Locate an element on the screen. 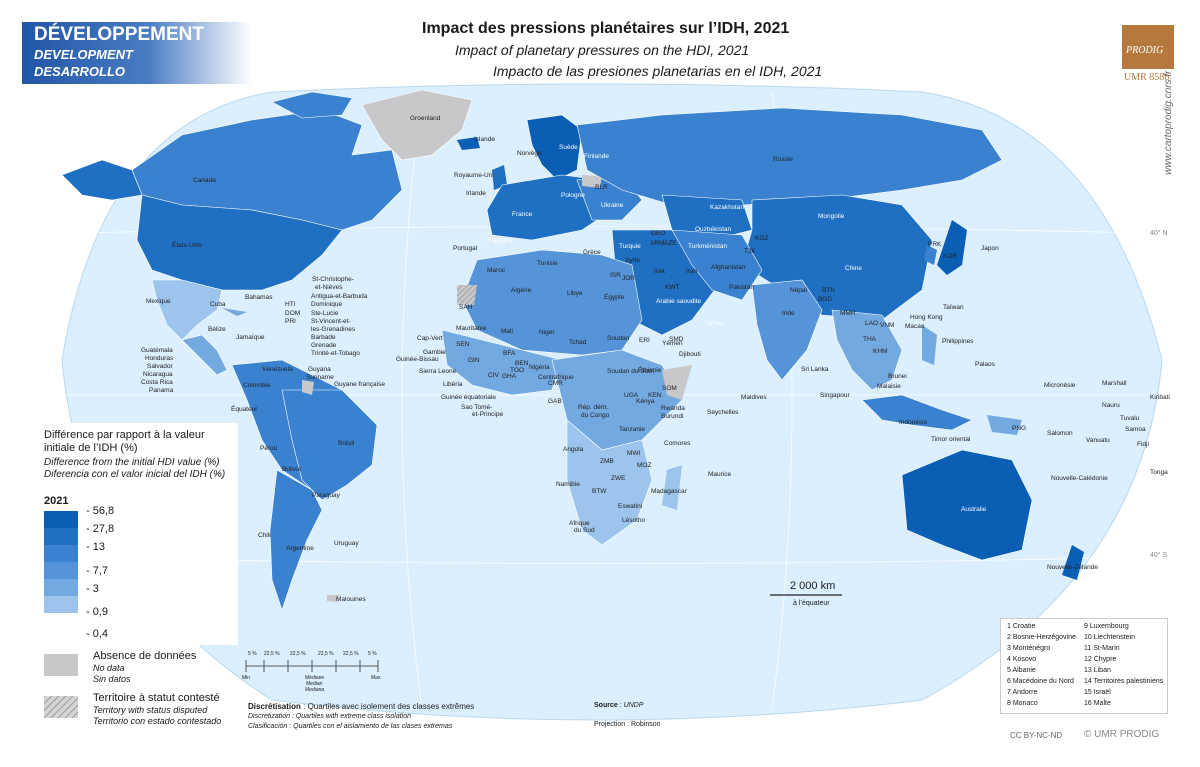  numbered-item: 5 Albanie is located at coordinates (1021, 670).